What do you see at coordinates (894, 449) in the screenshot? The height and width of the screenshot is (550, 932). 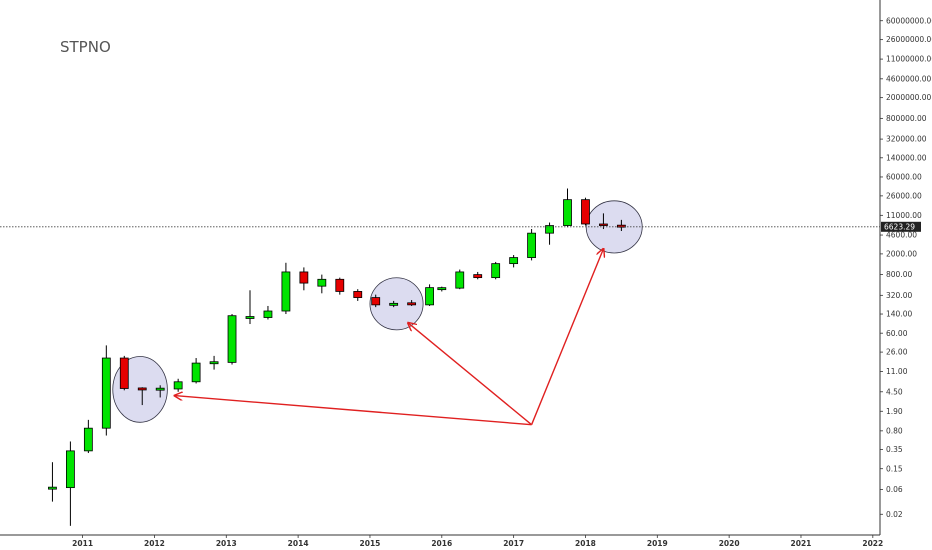 I see `y-tick-label: 0.35` at bounding box center [894, 449].